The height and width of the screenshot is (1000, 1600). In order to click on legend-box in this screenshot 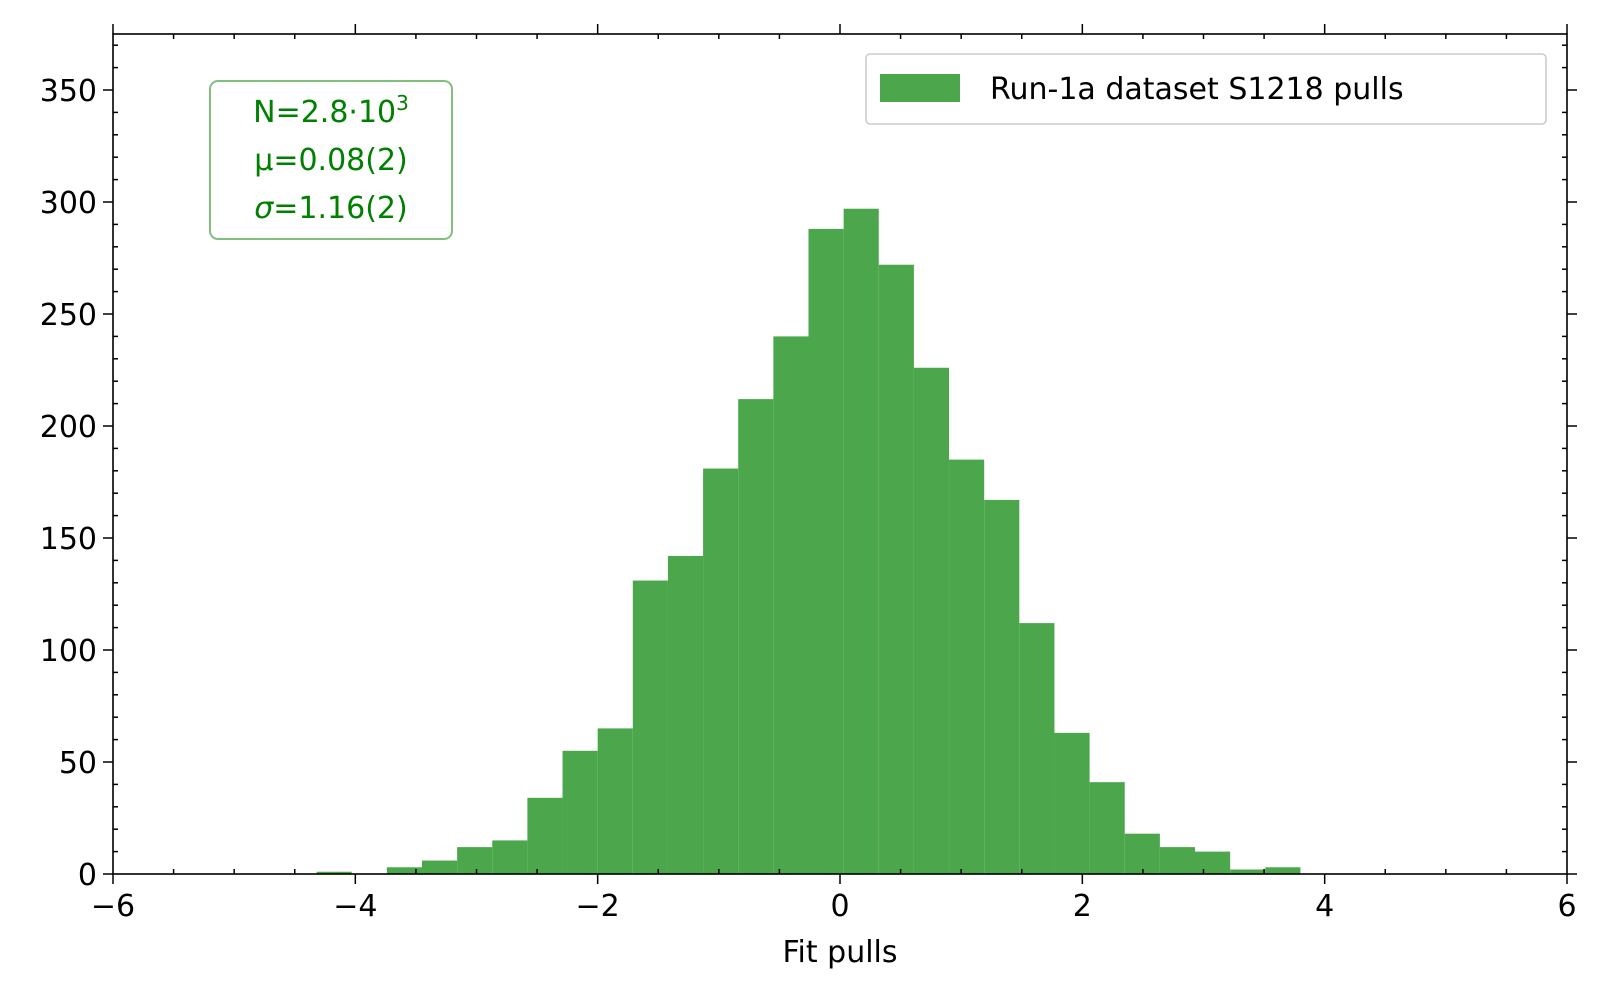, I will do `click(1206, 89)`.